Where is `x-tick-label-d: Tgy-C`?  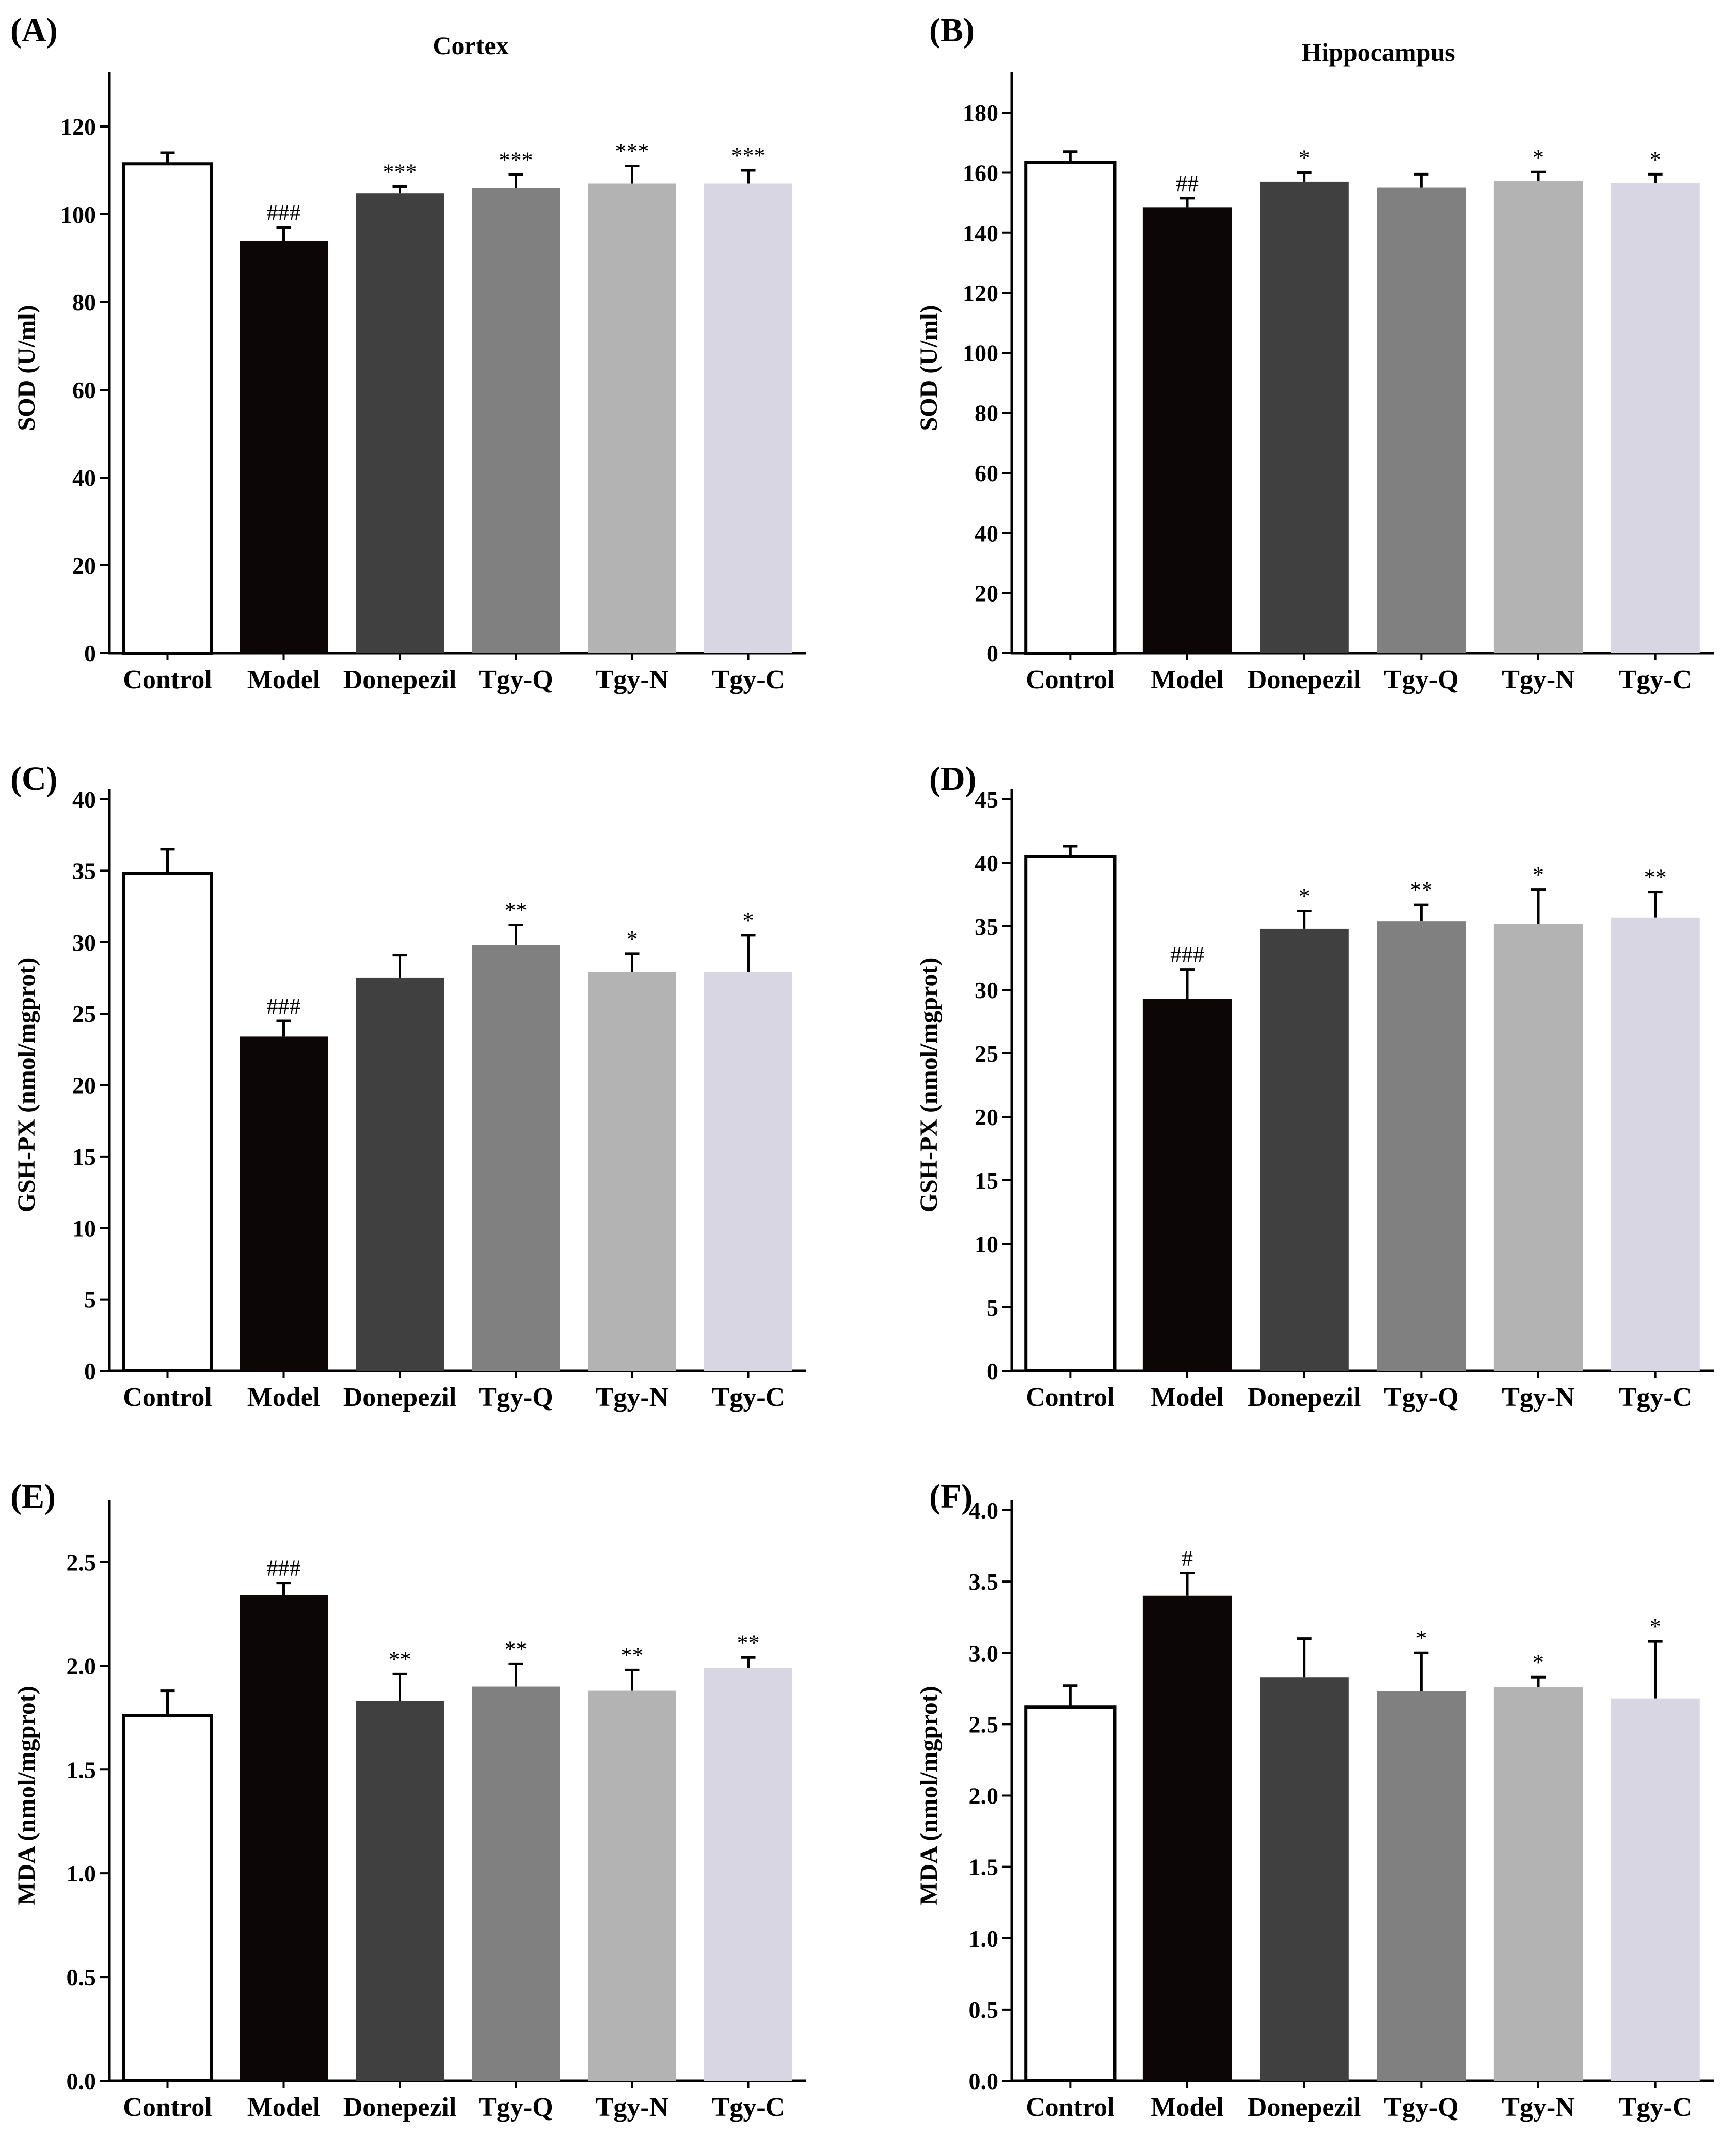
x-tick-label-d: Tgy-C is located at coordinates (1656, 1397).